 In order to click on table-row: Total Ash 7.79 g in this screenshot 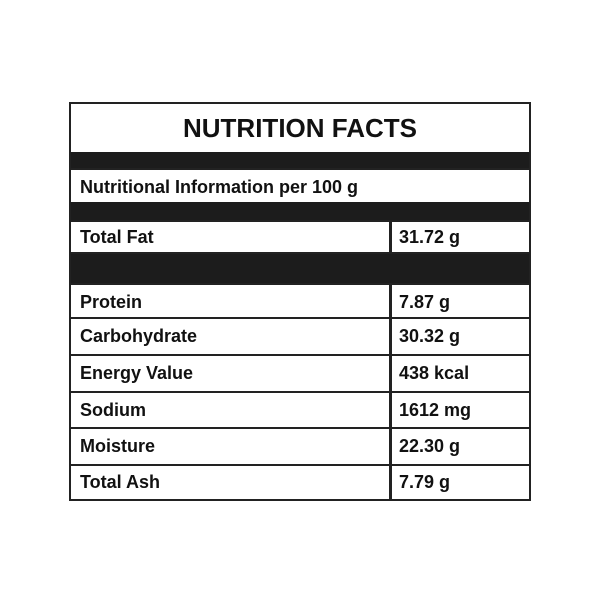, I will do `click(300, 481)`.